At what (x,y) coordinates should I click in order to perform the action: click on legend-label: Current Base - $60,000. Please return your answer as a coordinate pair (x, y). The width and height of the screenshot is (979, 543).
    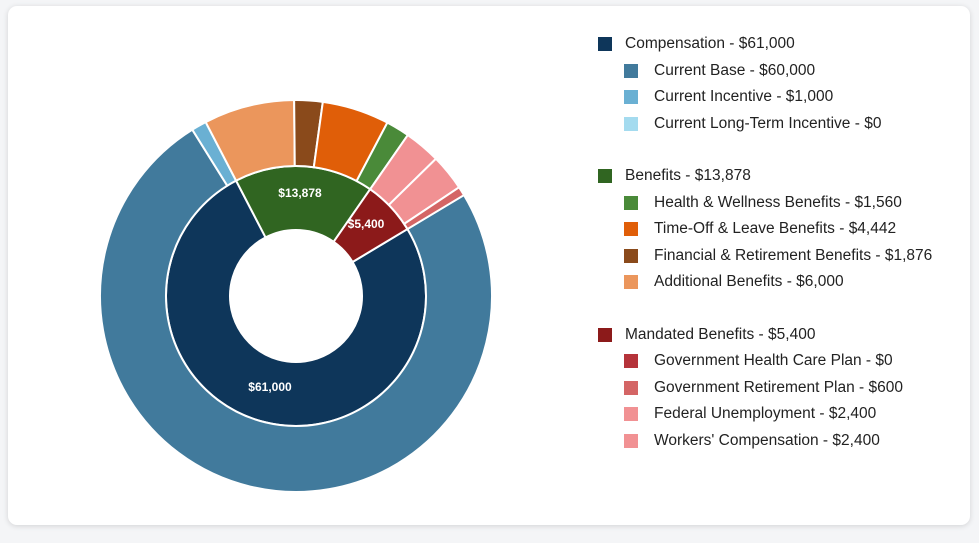
    Looking at the image, I should click on (735, 70).